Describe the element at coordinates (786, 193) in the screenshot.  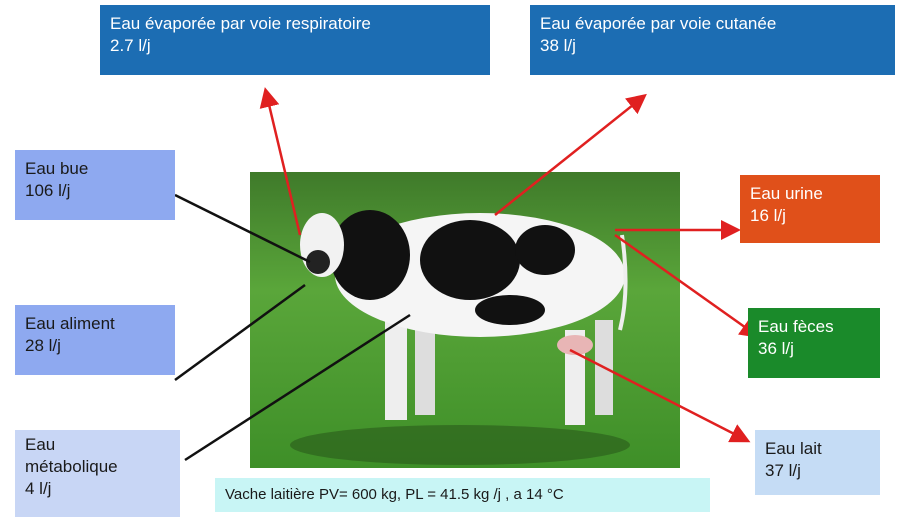
I see `box-label: Eau urine` at that location.